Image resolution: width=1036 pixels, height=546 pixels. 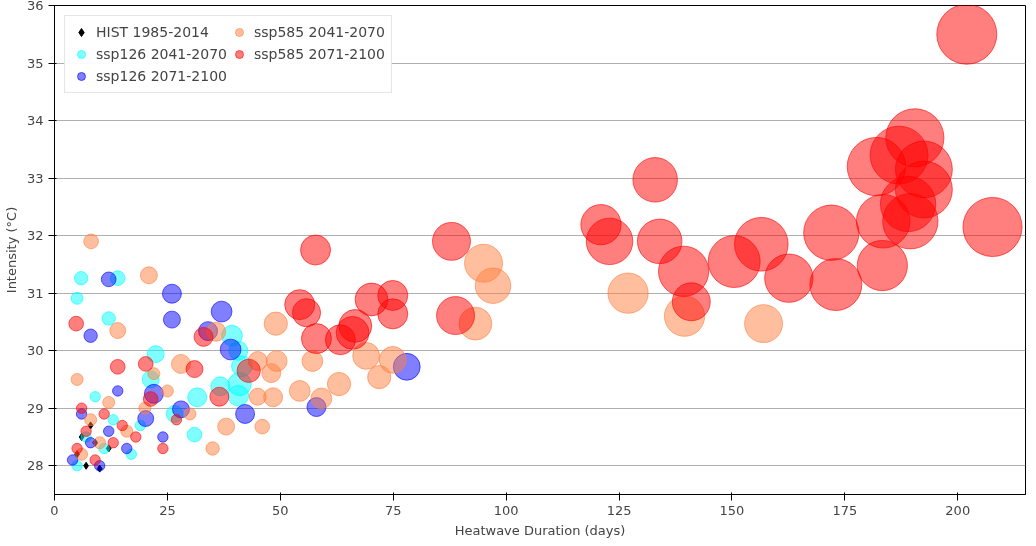 I want to click on legend-label: HIST 1985-2014, so click(x=152, y=32).